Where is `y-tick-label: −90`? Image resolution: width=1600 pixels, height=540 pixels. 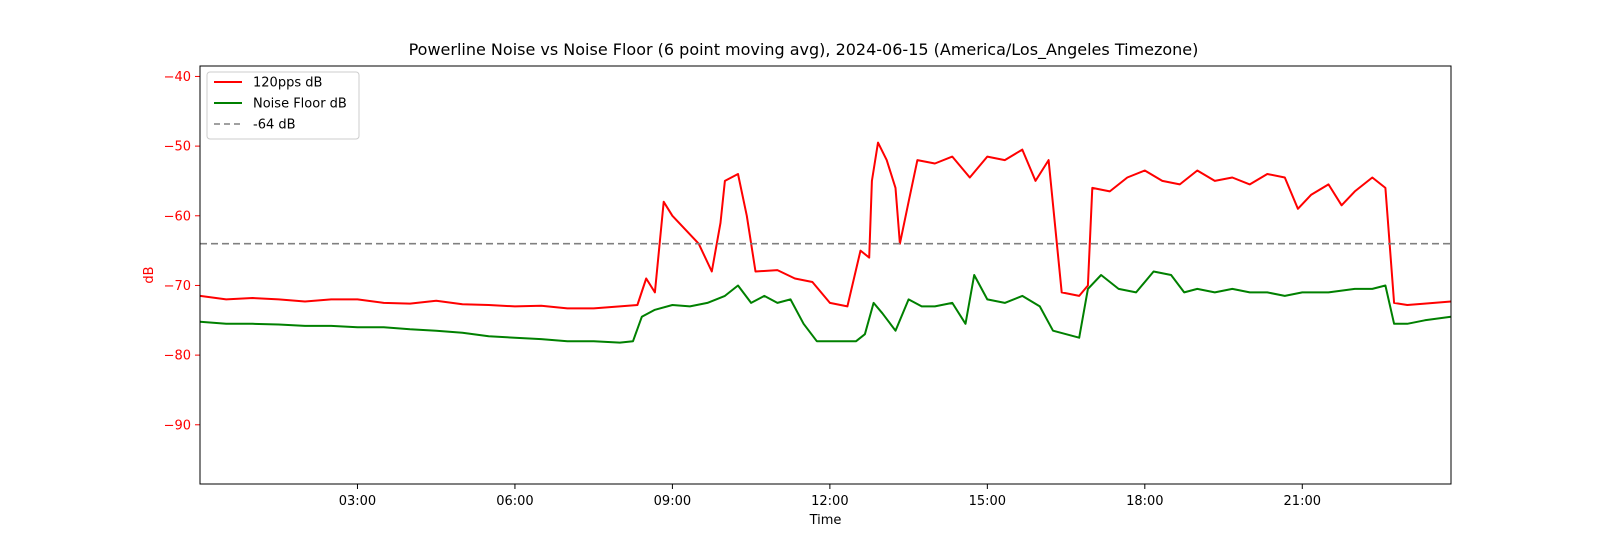 y-tick-label: −90 is located at coordinates (177, 425).